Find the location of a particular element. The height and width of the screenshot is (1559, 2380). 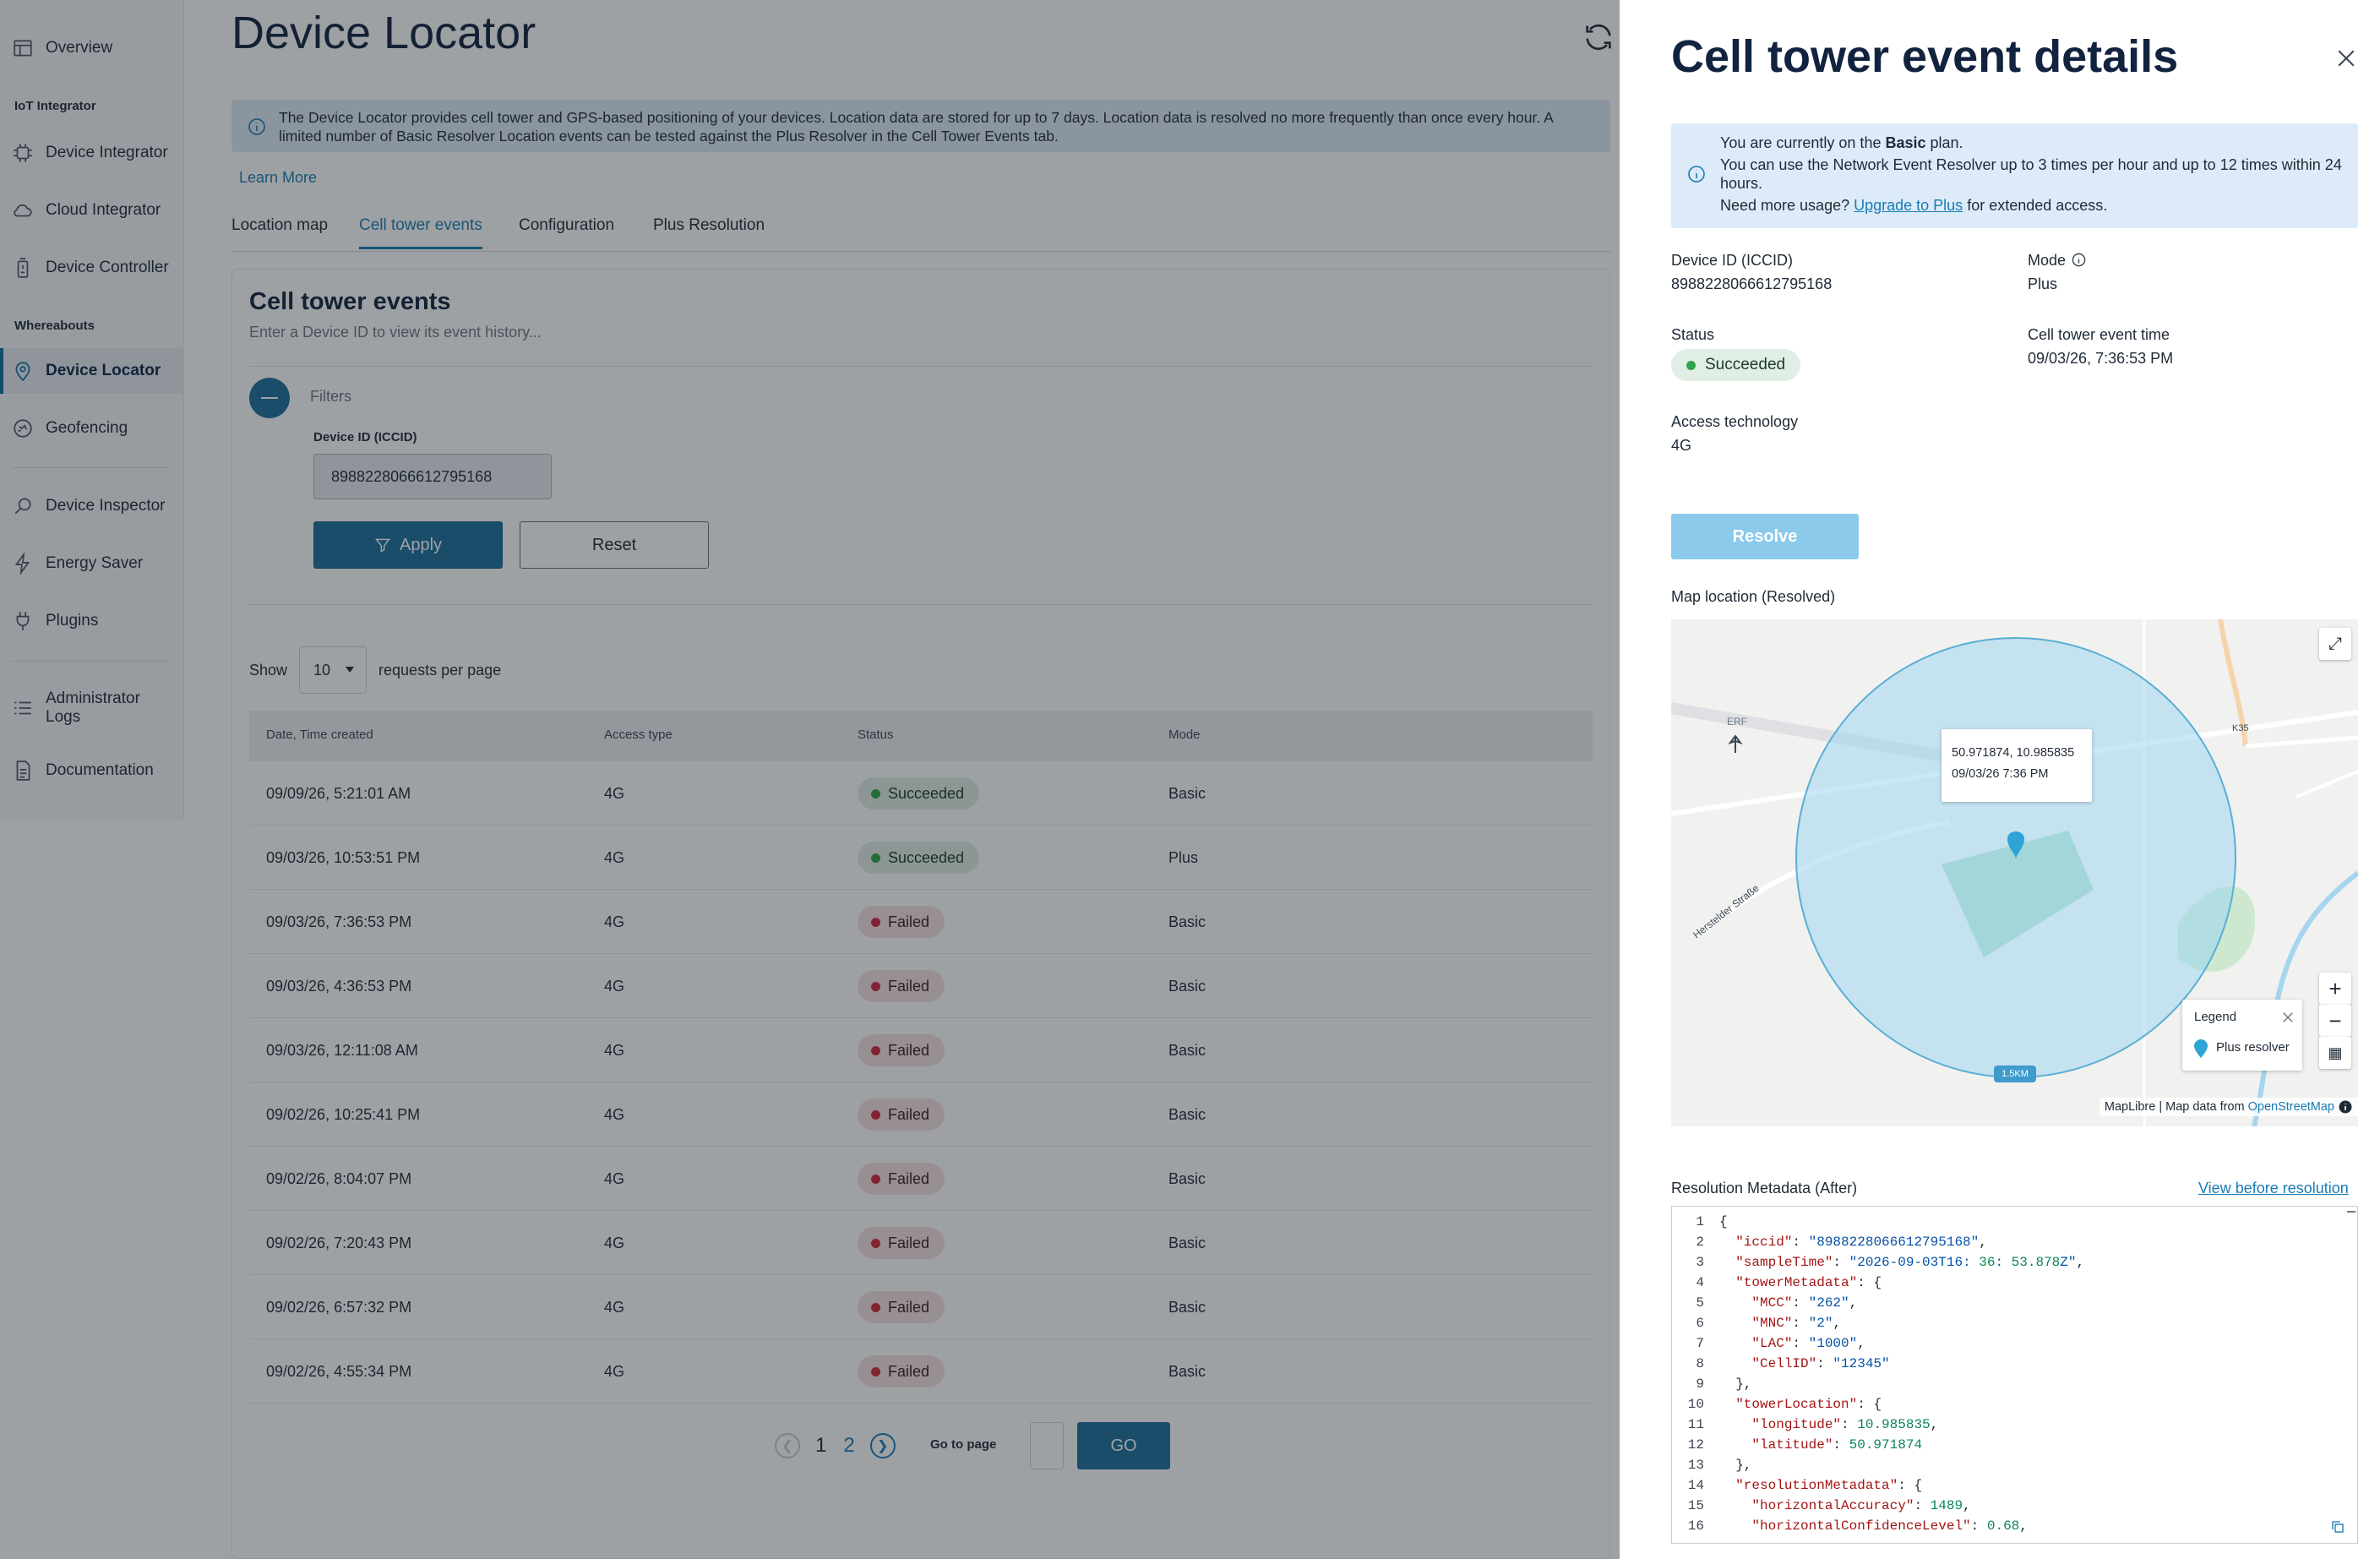

go-button: GO is located at coordinates (1123, 1446).